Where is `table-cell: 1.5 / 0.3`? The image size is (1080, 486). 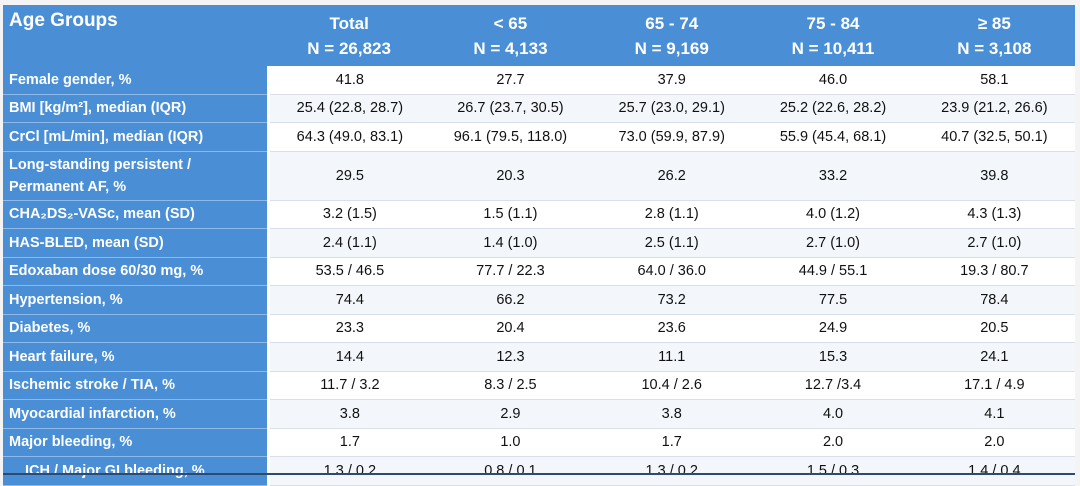
table-cell: 1.5 / 0.3 is located at coordinates (833, 471).